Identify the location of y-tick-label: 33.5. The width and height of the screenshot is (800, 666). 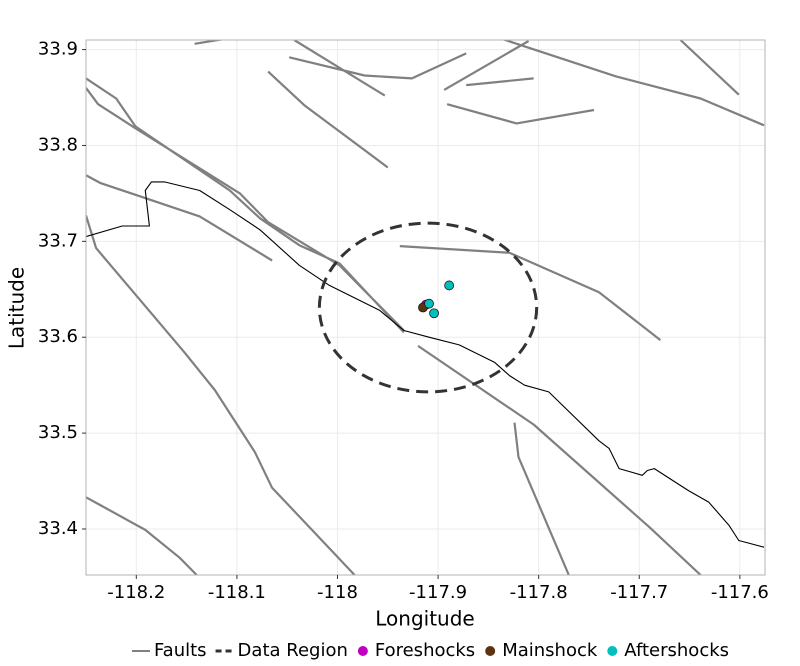
(58, 432).